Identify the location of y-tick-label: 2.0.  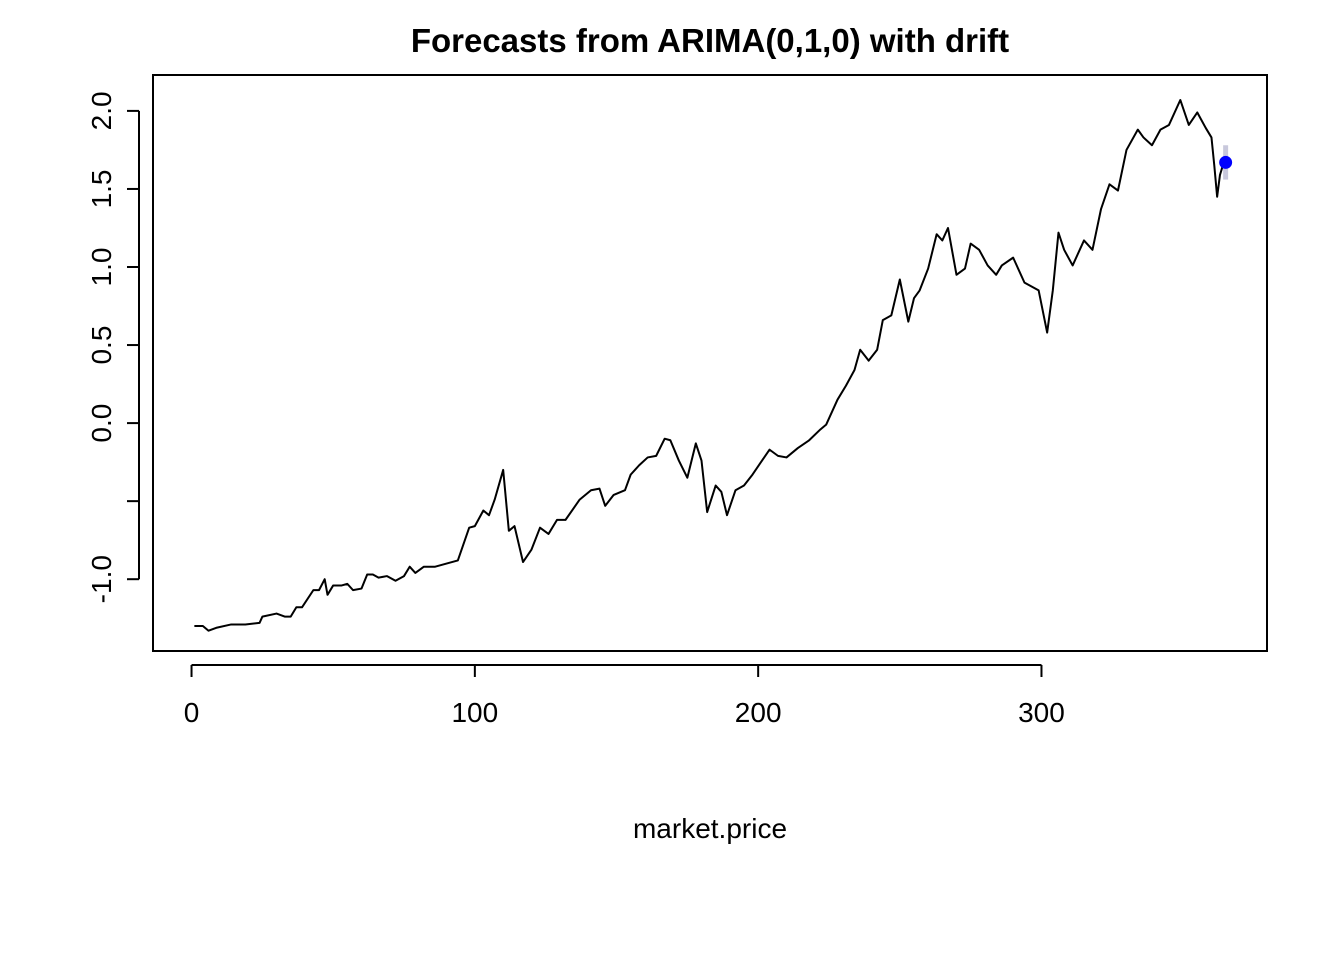
(101, 110).